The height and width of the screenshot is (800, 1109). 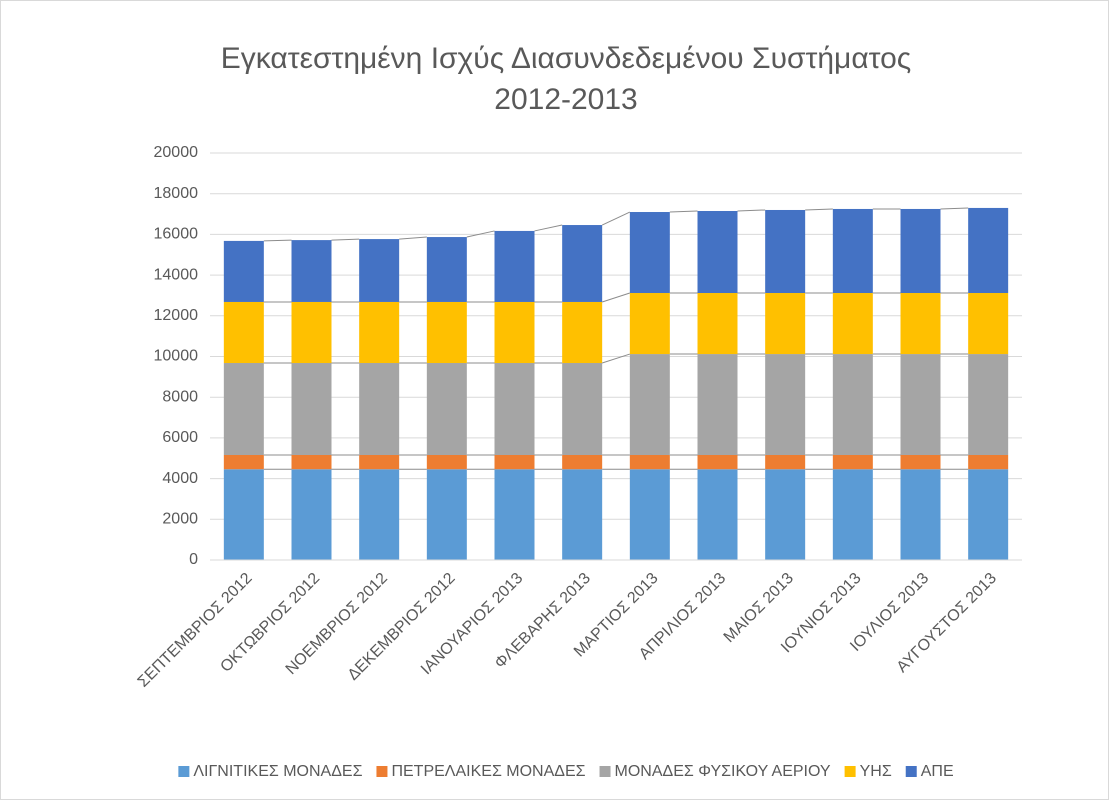 I want to click on y-tick-label: 14000, so click(x=176, y=274).